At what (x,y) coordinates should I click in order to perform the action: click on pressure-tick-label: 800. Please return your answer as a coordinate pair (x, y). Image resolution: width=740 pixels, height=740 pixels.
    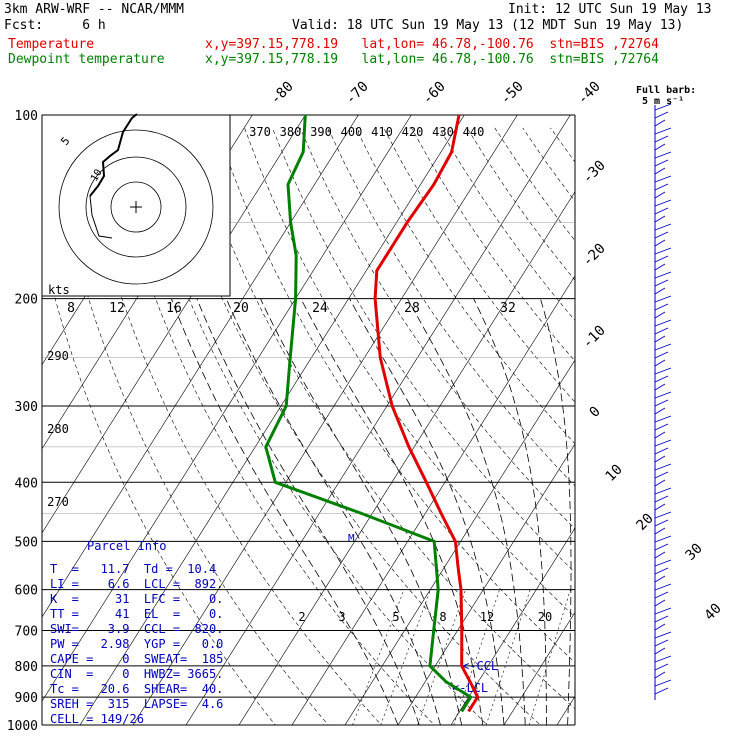
    Looking at the image, I should click on (26, 667).